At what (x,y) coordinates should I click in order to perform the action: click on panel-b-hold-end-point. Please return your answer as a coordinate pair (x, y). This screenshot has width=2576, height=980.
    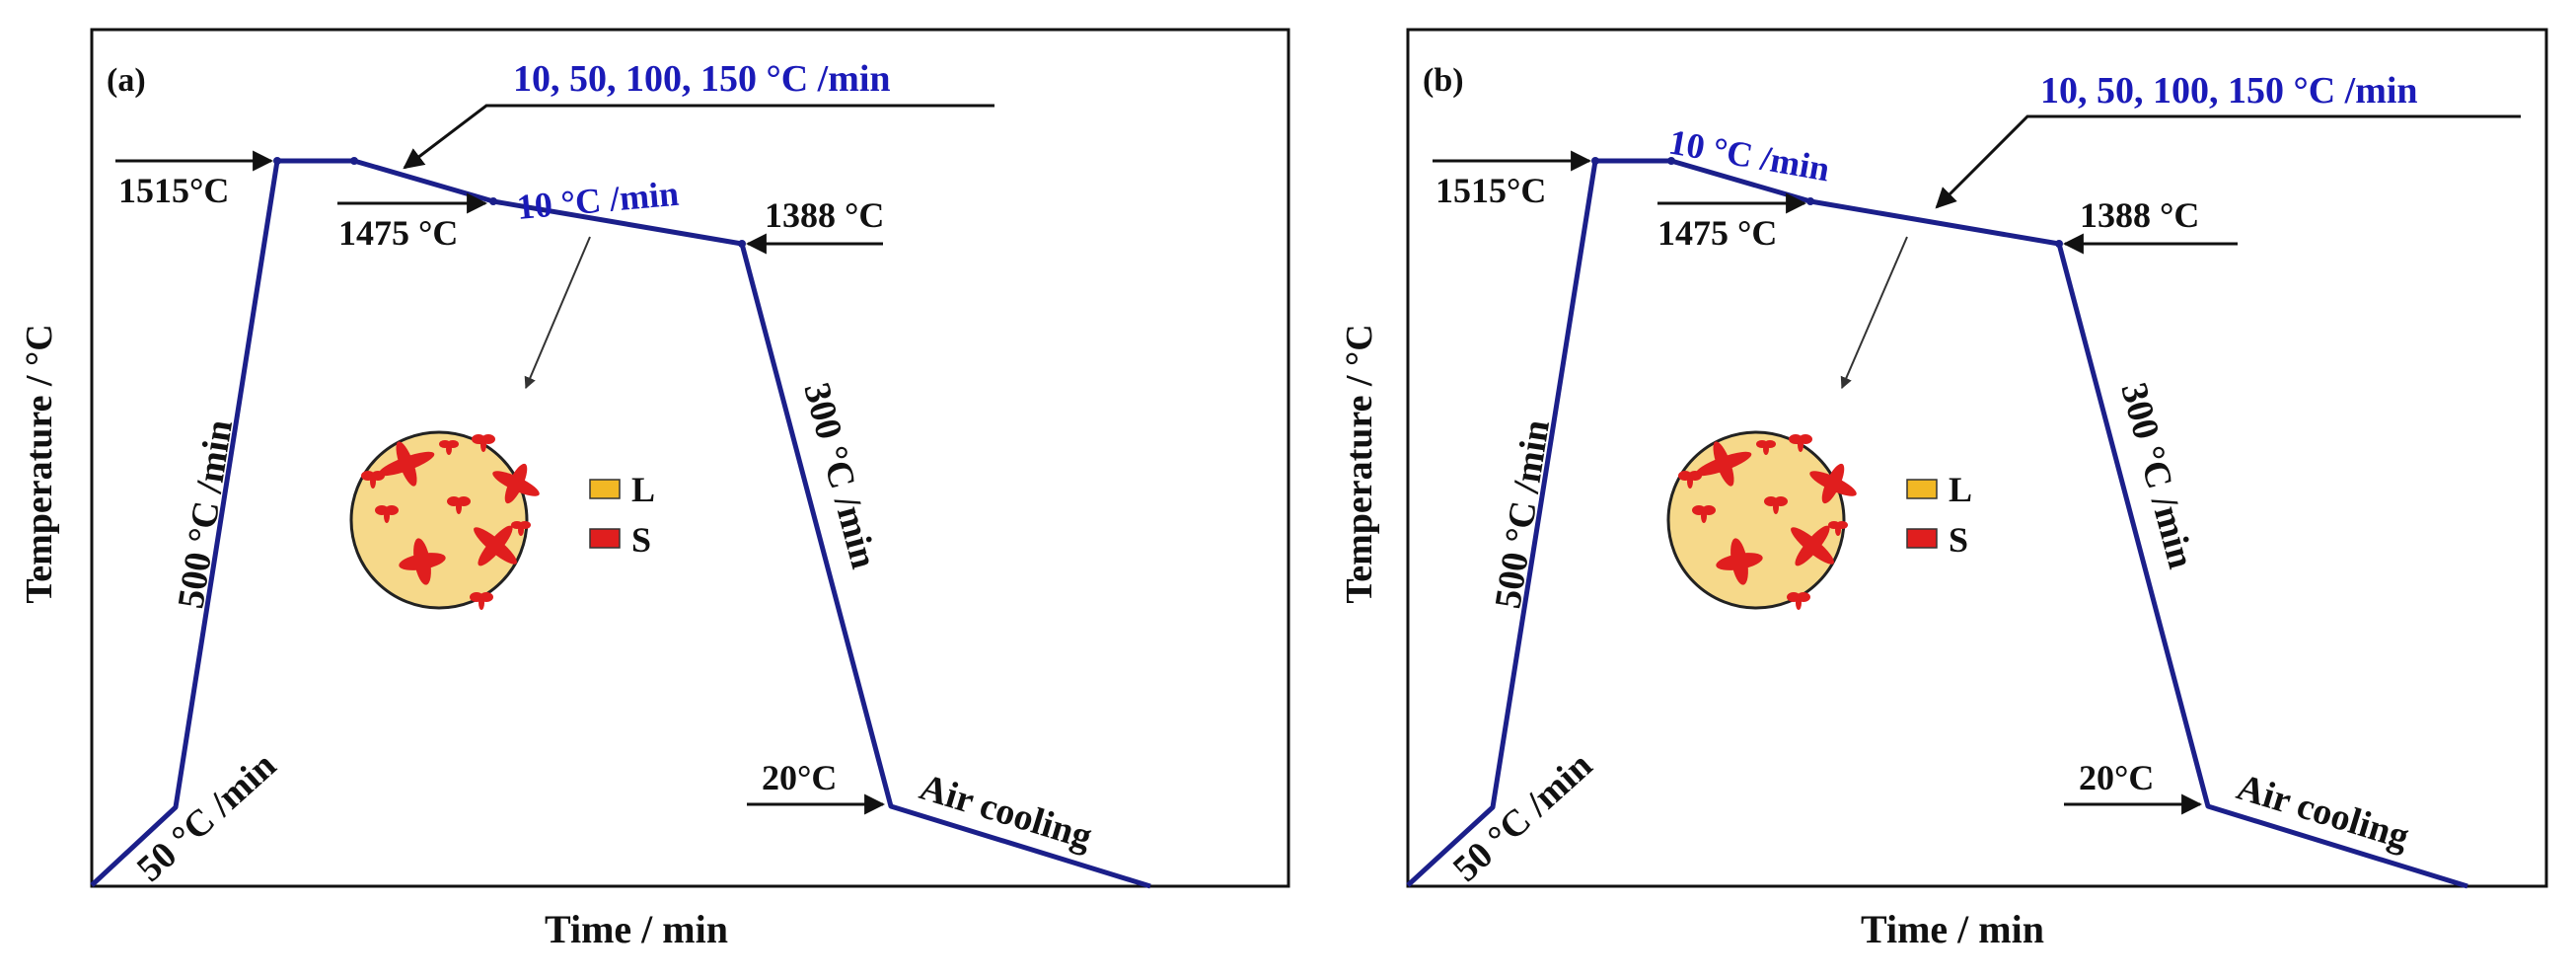
    Looking at the image, I should click on (1671, 161).